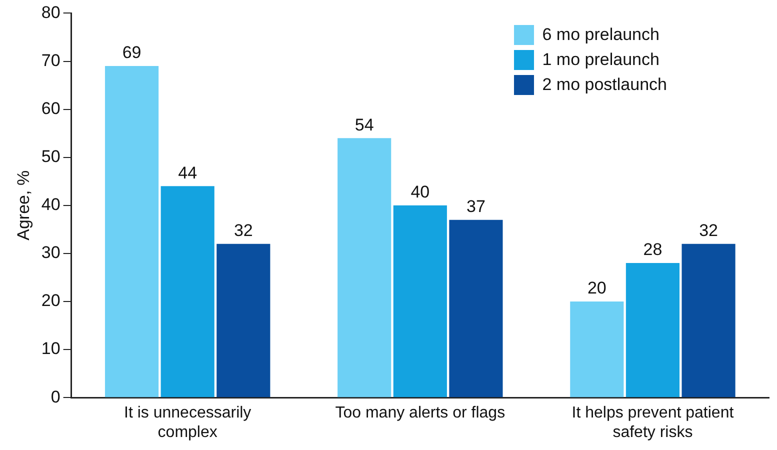 The image size is (777, 450). Describe the element at coordinates (50, 156) in the screenshot. I see `y-tick-label: 50` at that location.